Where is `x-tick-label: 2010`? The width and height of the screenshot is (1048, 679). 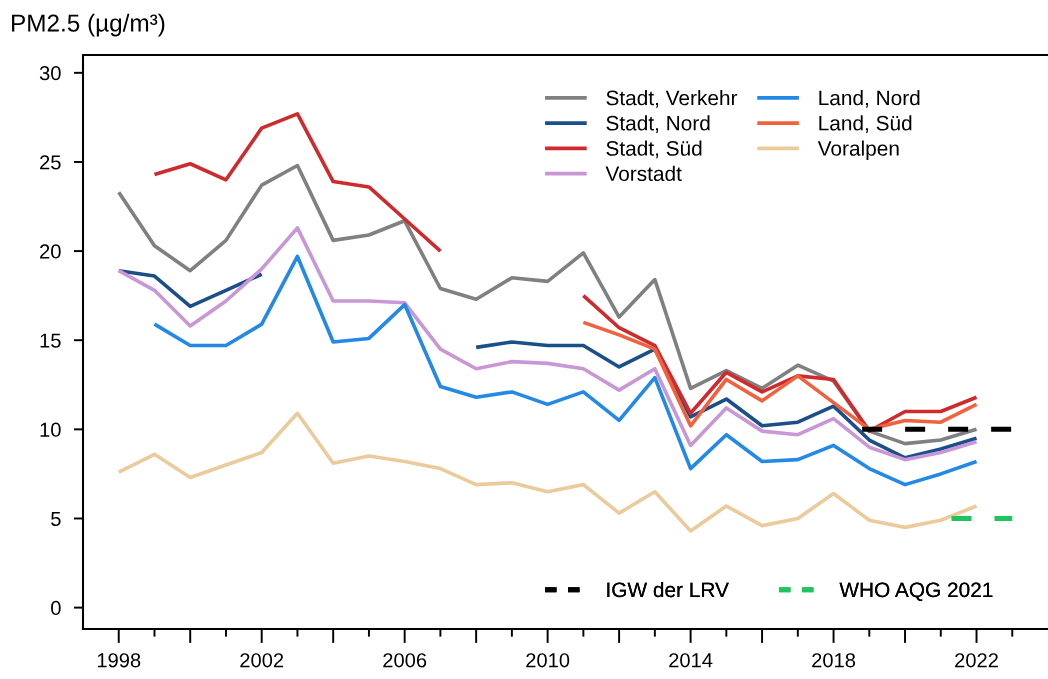
x-tick-label: 2010 is located at coordinates (548, 660).